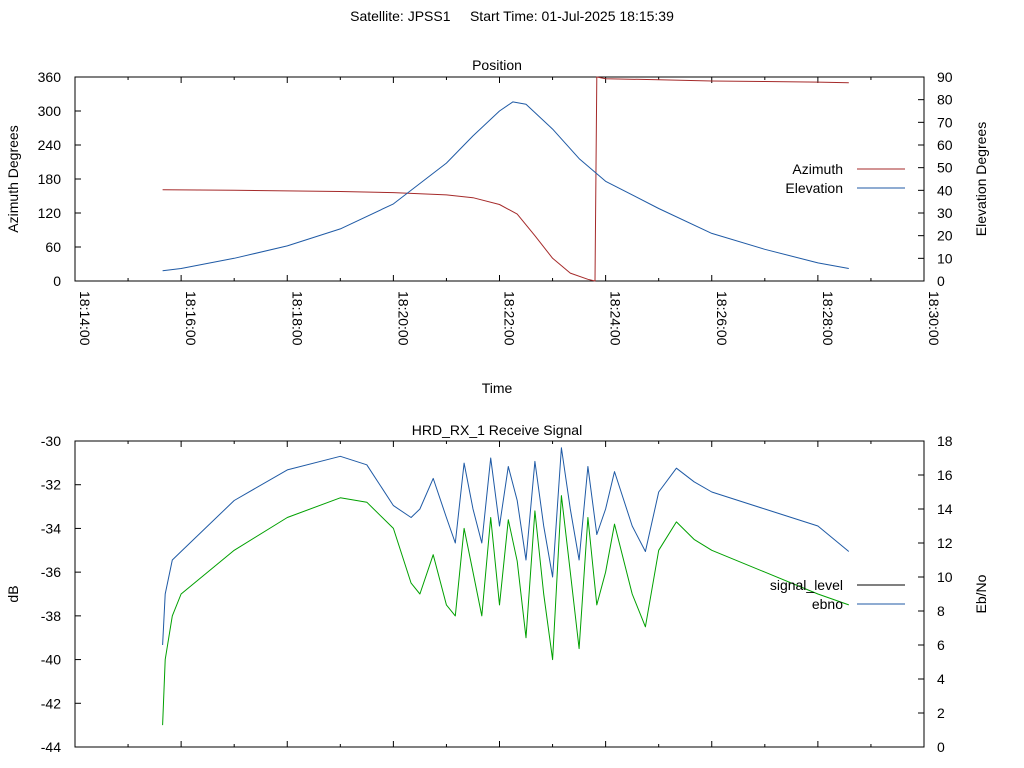 This screenshot has height=768, width=1024. I want to click on position-legend: Azimuth Elevation, so click(845, 178).